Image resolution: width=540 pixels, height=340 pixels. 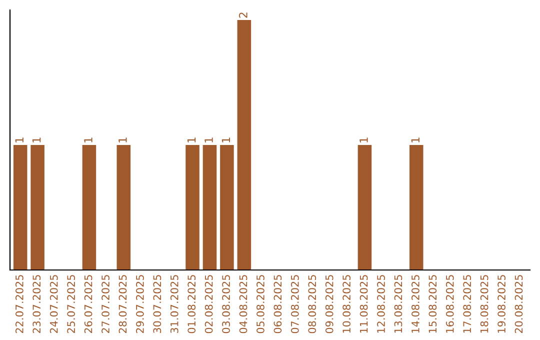 I want to click on x-tick-label: 27.07.2025, so click(x=106, y=304).